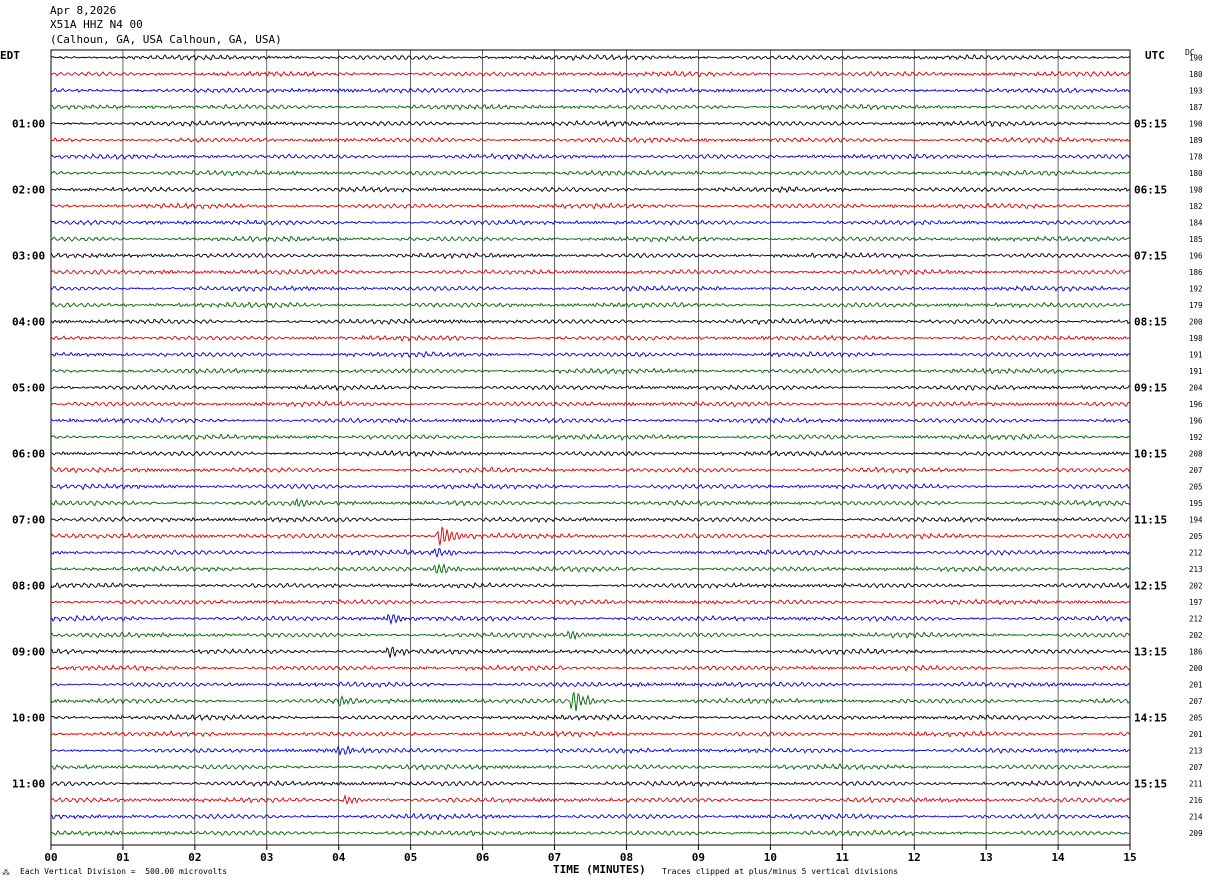 Image resolution: width=1210 pixels, height=886 pixels. I want to click on dc-offset-label: 189, so click(1196, 140).